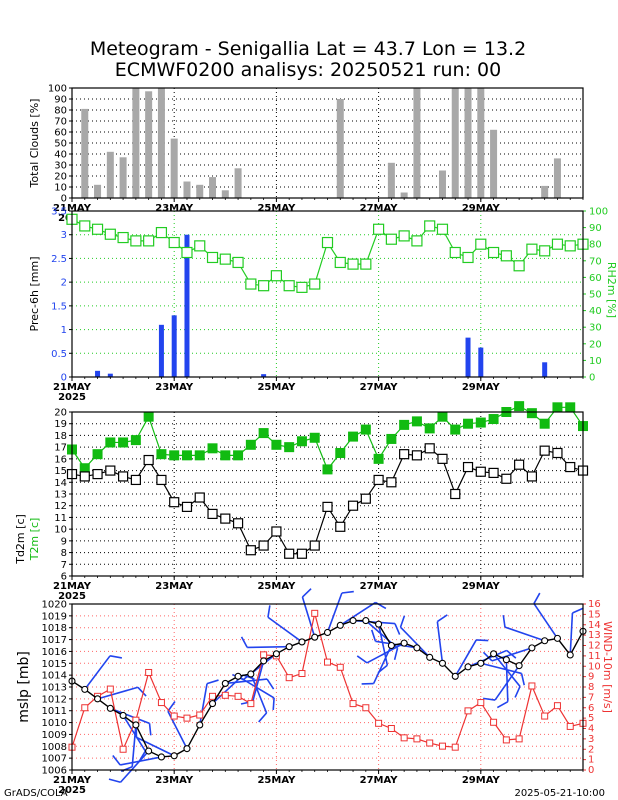 The width and height of the screenshot is (618, 800). What do you see at coordinates (54, 652) in the screenshot?
I see `ytick-label: 1016` at bounding box center [54, 652].